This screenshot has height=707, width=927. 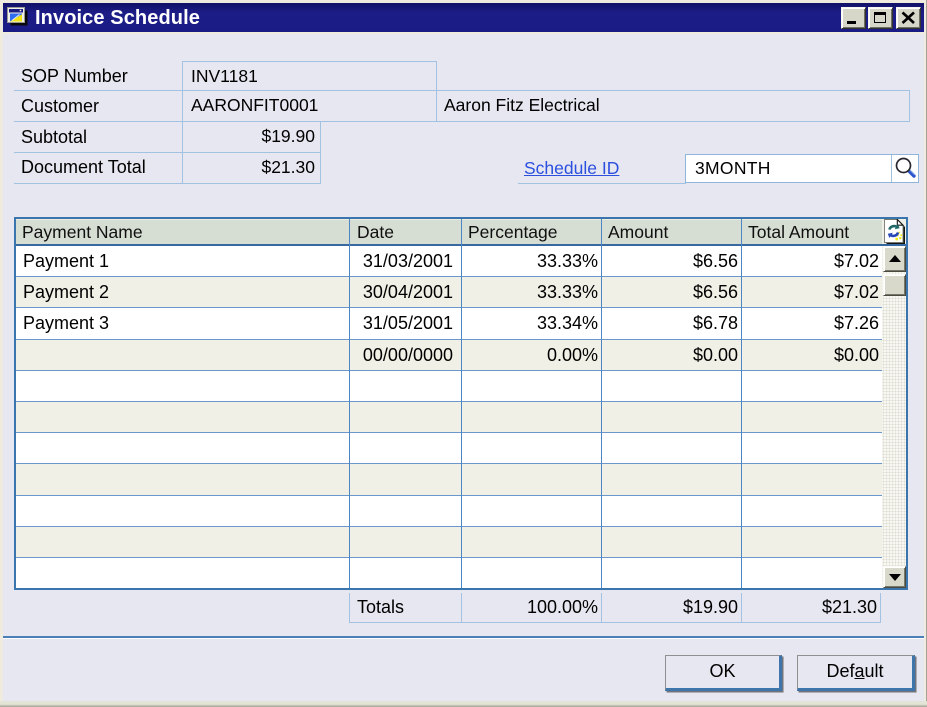 What do you see at coordinates (880, 608) in the screenshot?
I see `totals-cell-border` at bounding box center [880, 608].